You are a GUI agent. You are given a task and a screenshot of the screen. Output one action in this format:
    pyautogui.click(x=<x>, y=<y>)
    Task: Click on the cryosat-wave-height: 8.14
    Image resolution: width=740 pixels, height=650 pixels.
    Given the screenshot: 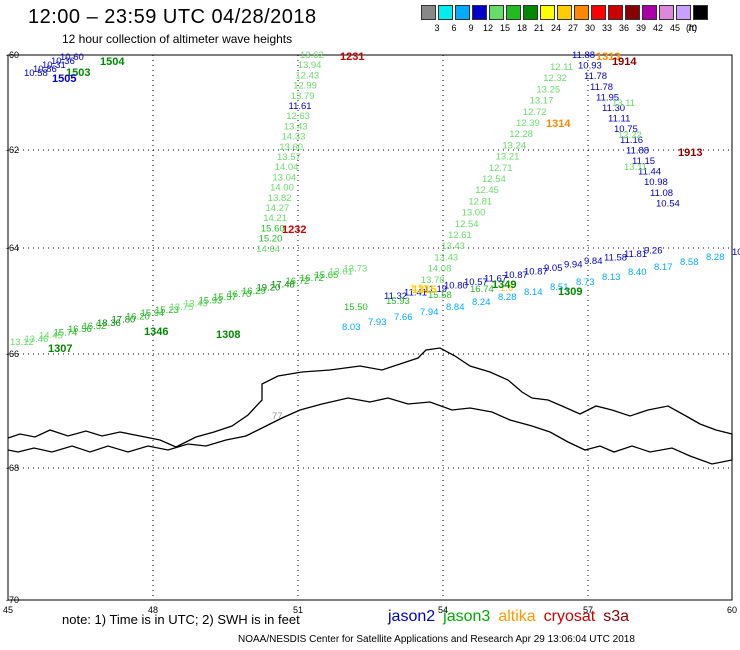 What is the action you would take?
    pyautogui.click(x=533, y=292)
    